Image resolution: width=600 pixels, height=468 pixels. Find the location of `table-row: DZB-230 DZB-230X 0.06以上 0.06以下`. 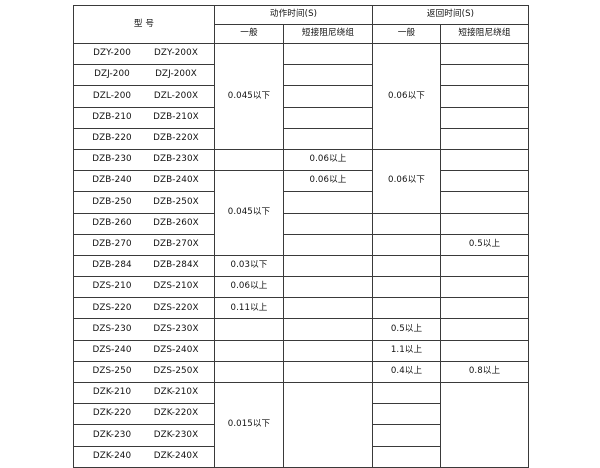

table-row: DZB-230 DZB-230X 0.06以上 0.06以下 is located at coordinates (301, 181).